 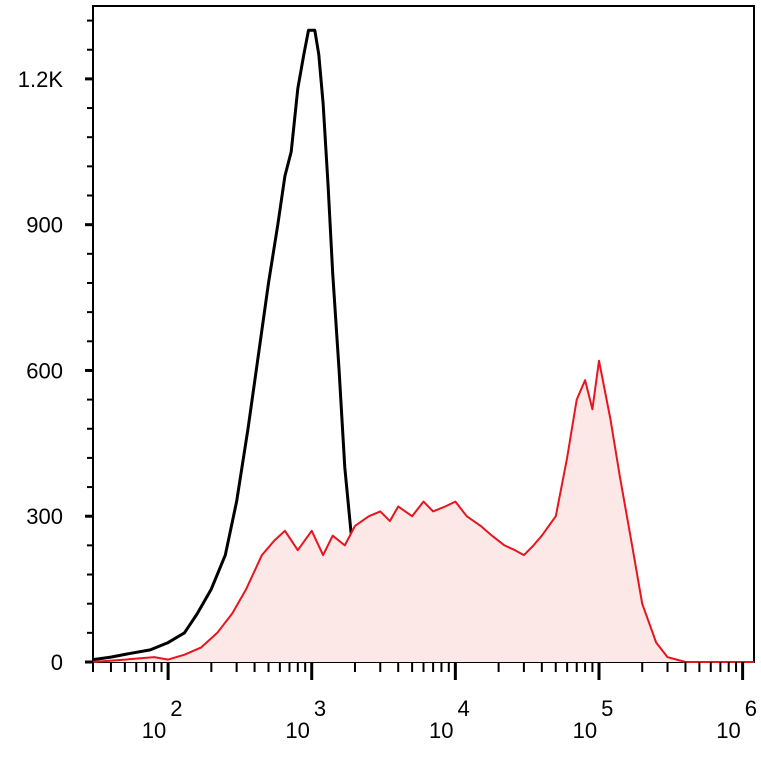 I want to click on y-tick-label: 0, so click(x=57, y=662).